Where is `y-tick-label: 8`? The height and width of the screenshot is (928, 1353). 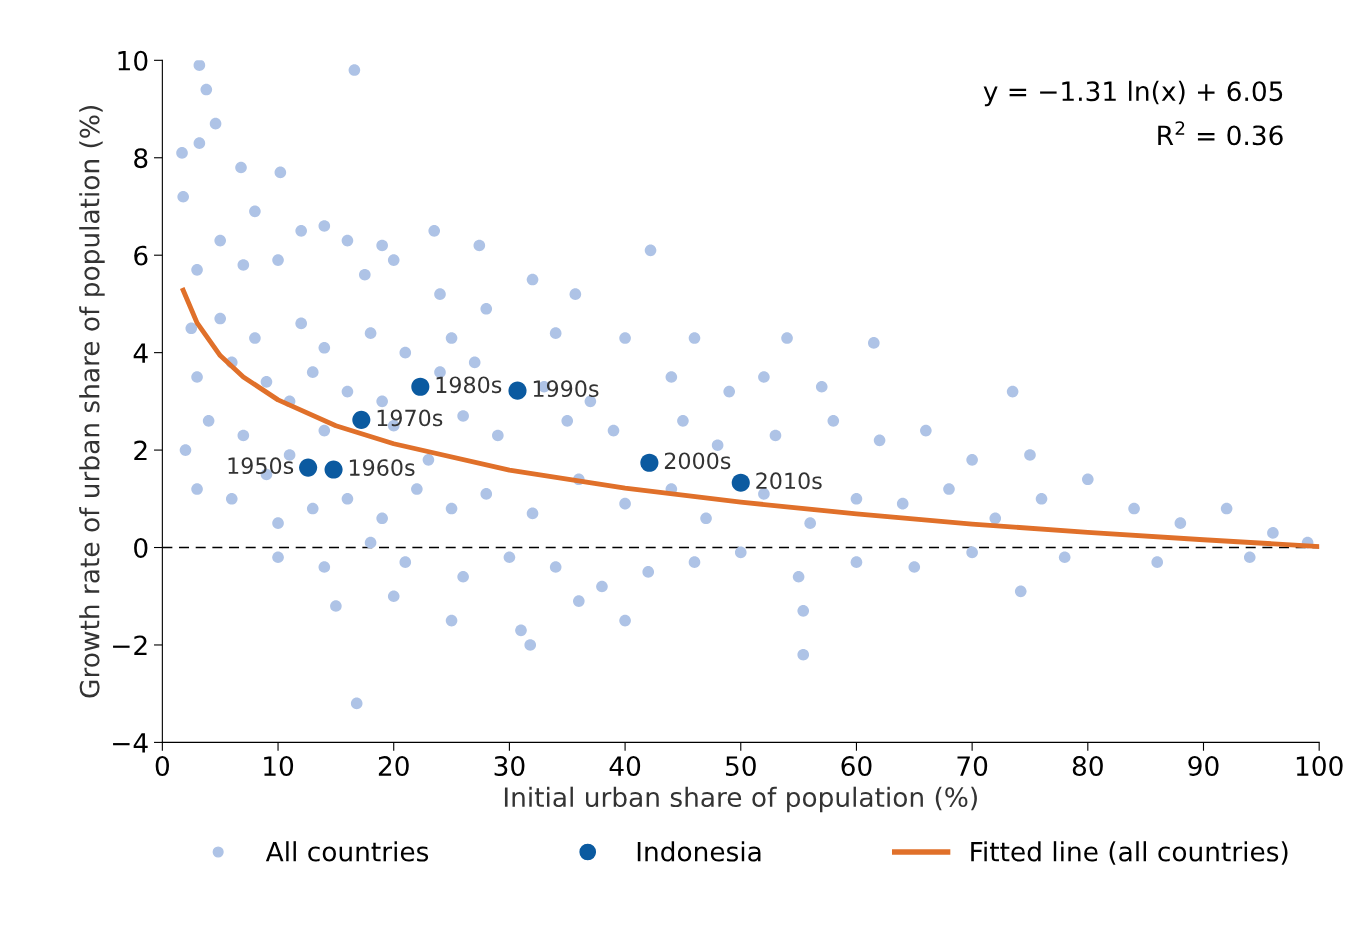
y-tick-label: 8 is located at coordinates (141, 158).